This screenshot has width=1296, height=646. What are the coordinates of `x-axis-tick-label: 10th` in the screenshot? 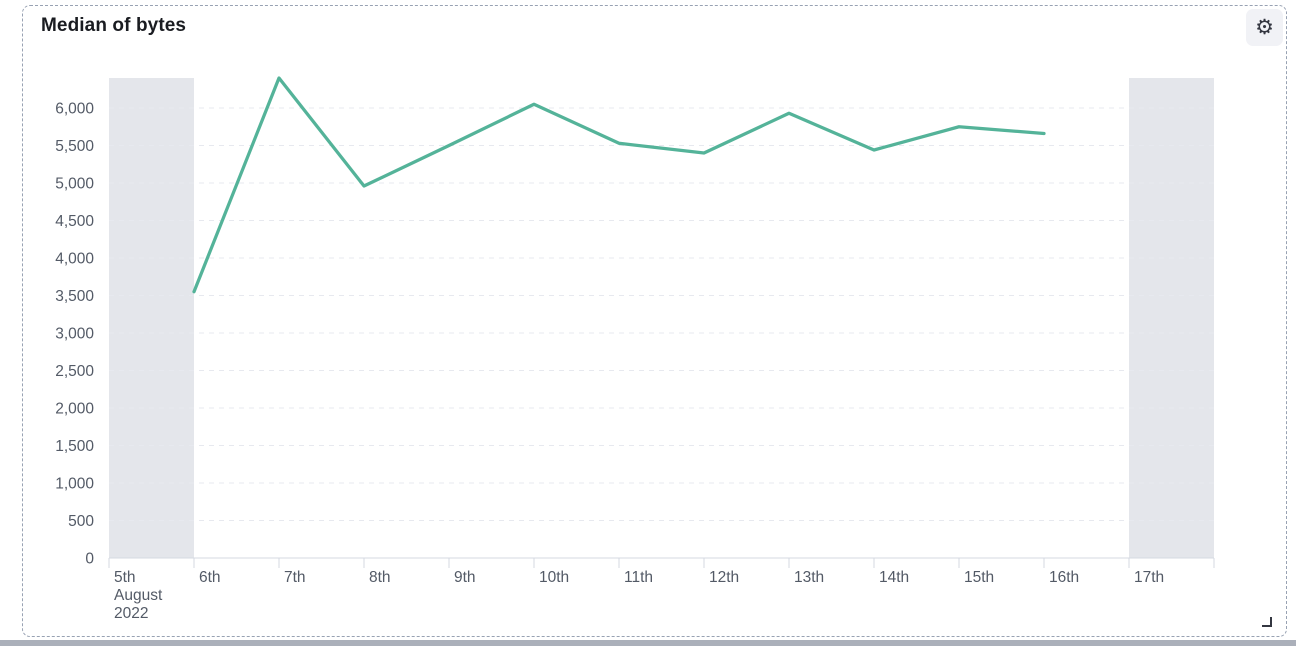 It's located at (554, 577).